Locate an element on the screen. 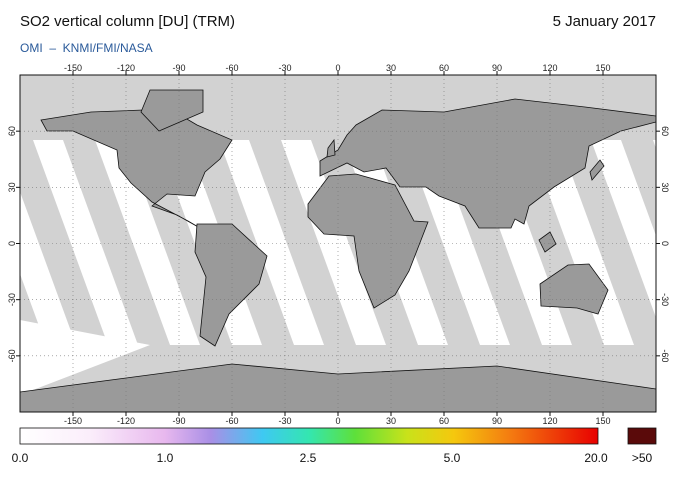 This screenshot has width=676, height=480. lon-label-bottom: 60 is located at coordinates (444, 421).